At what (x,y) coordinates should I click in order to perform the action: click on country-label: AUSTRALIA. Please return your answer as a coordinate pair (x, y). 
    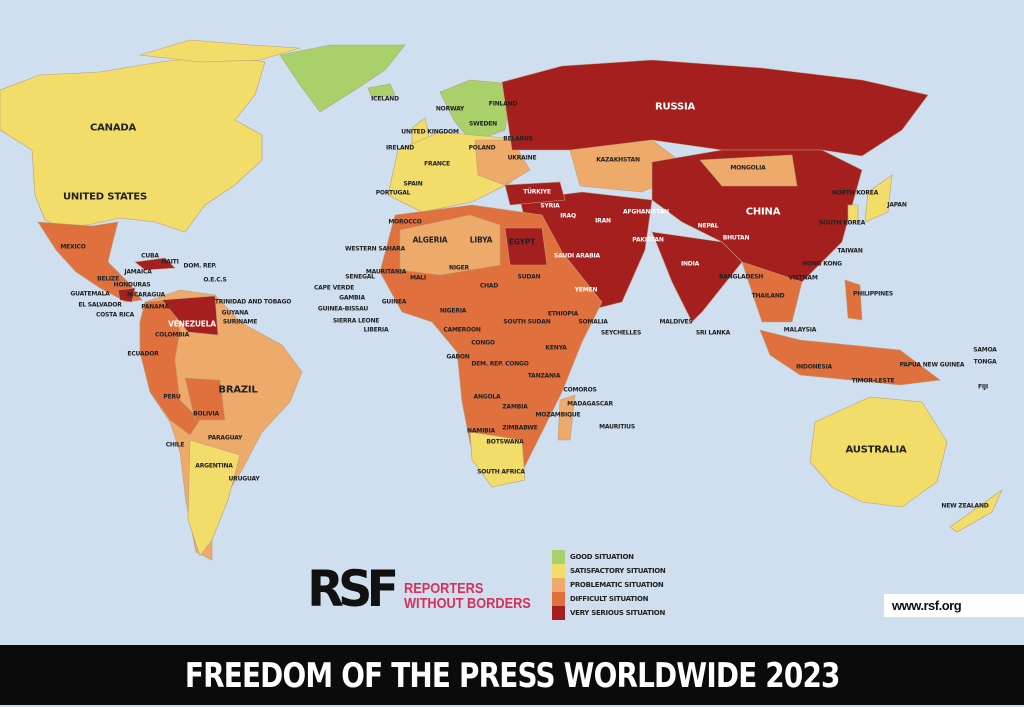
    Looking at the image, I should click on (876, 450).